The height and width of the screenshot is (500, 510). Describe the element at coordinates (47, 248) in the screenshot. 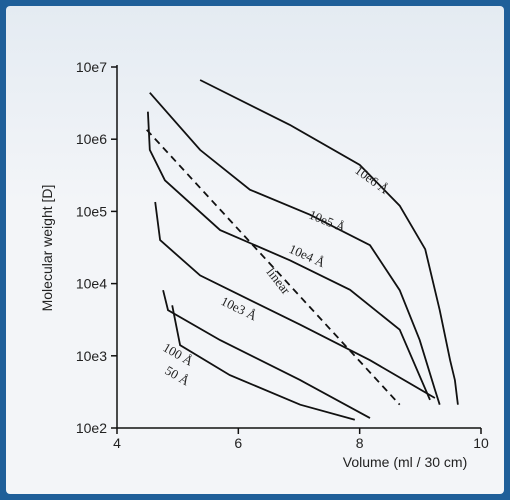

I see `y-axis-label: Molecular weight [D]` at that location.